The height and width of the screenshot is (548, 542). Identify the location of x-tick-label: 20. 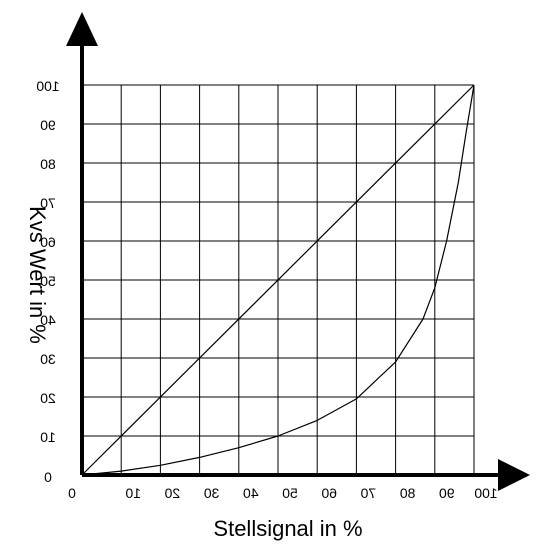
(172, 493).